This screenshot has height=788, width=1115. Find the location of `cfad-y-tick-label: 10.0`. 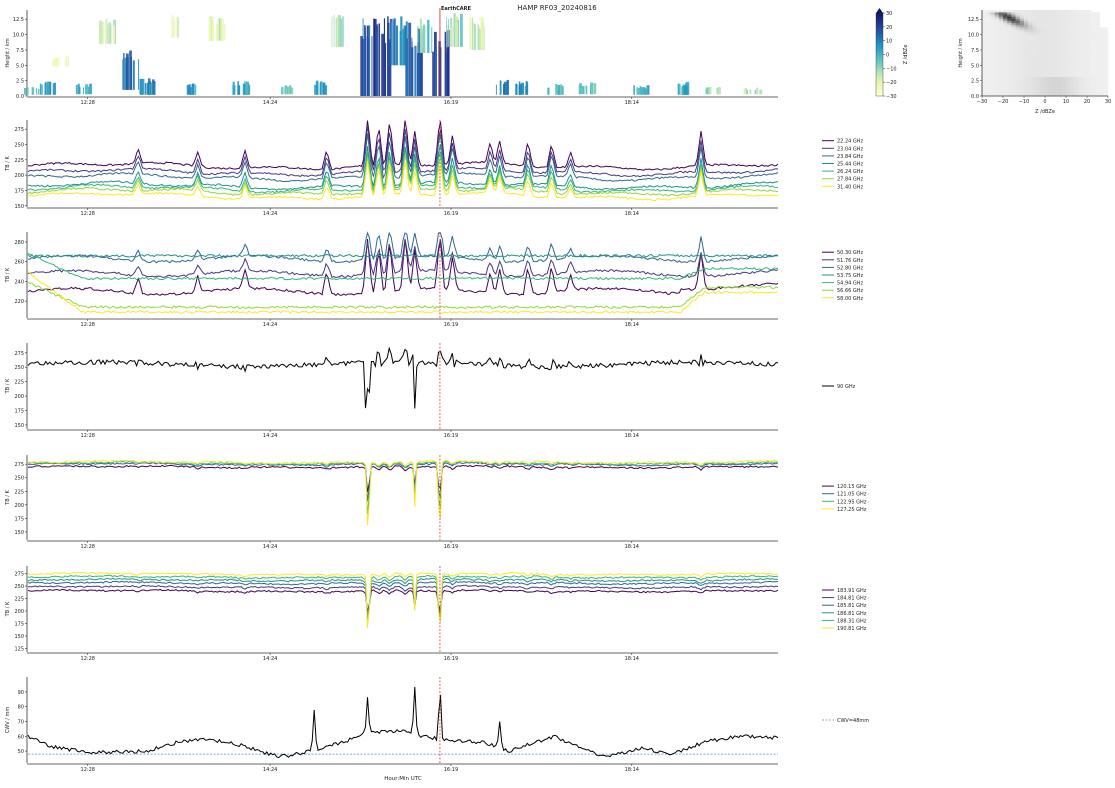

cfad-y-tick-label: 10.0 is located at coordinates (973, 36).